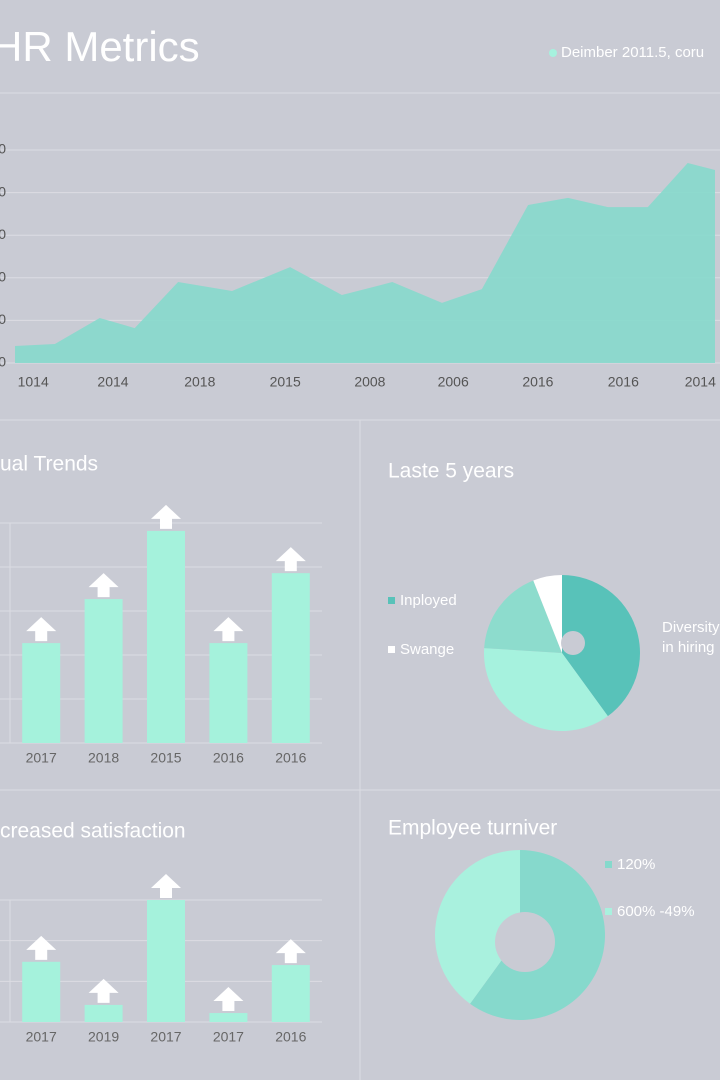  Describe the element at coordinates (3, 191) in the screenshot. I see `y-tick-label: 80` at that location.